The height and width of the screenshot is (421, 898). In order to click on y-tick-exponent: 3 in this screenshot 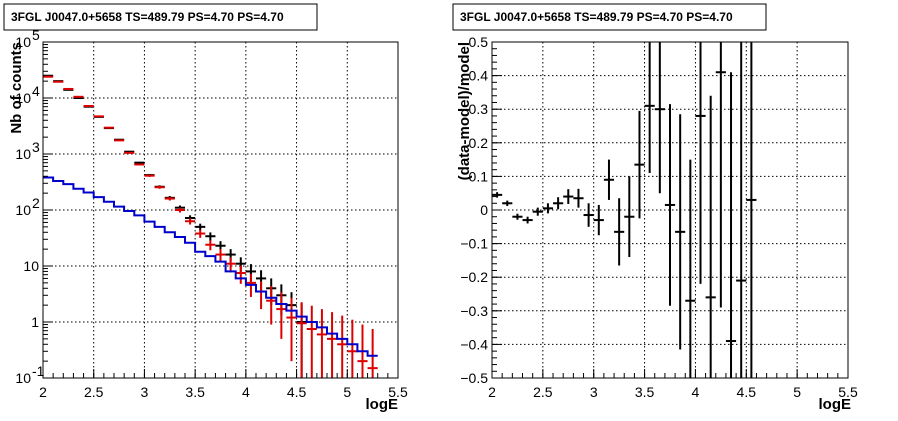, I will do `click(36, 147)`.